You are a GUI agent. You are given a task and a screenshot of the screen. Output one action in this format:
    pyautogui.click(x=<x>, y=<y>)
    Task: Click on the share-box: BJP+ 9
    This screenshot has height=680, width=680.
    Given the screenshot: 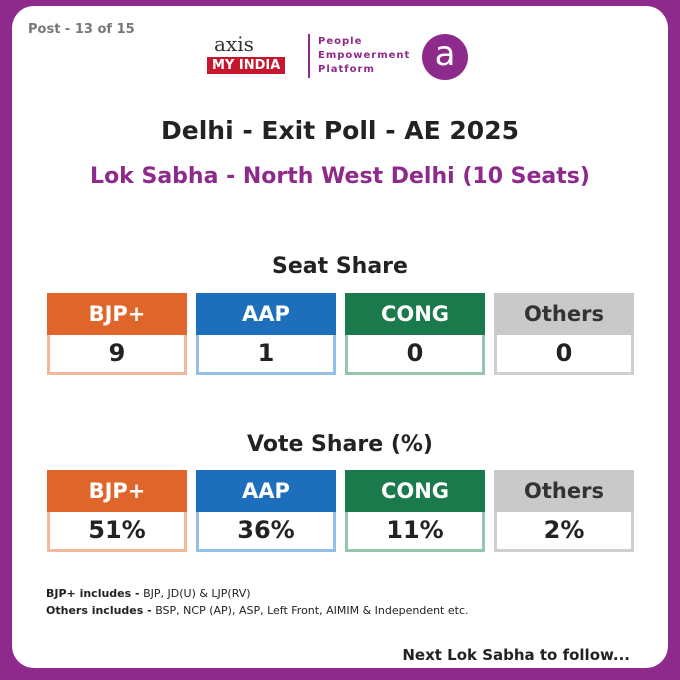 What is the action you would take?
    pyautogui.click(x=117, y=334)
    